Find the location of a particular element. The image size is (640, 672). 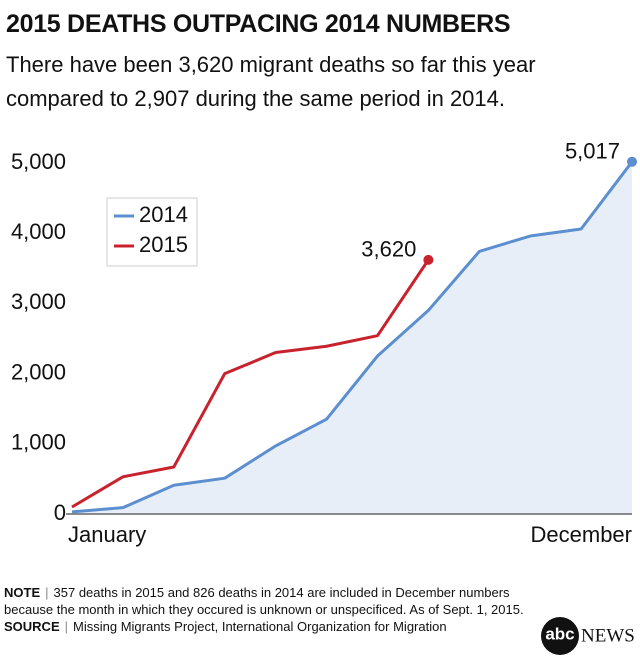

legend-box is located at coordinates (152, 232).